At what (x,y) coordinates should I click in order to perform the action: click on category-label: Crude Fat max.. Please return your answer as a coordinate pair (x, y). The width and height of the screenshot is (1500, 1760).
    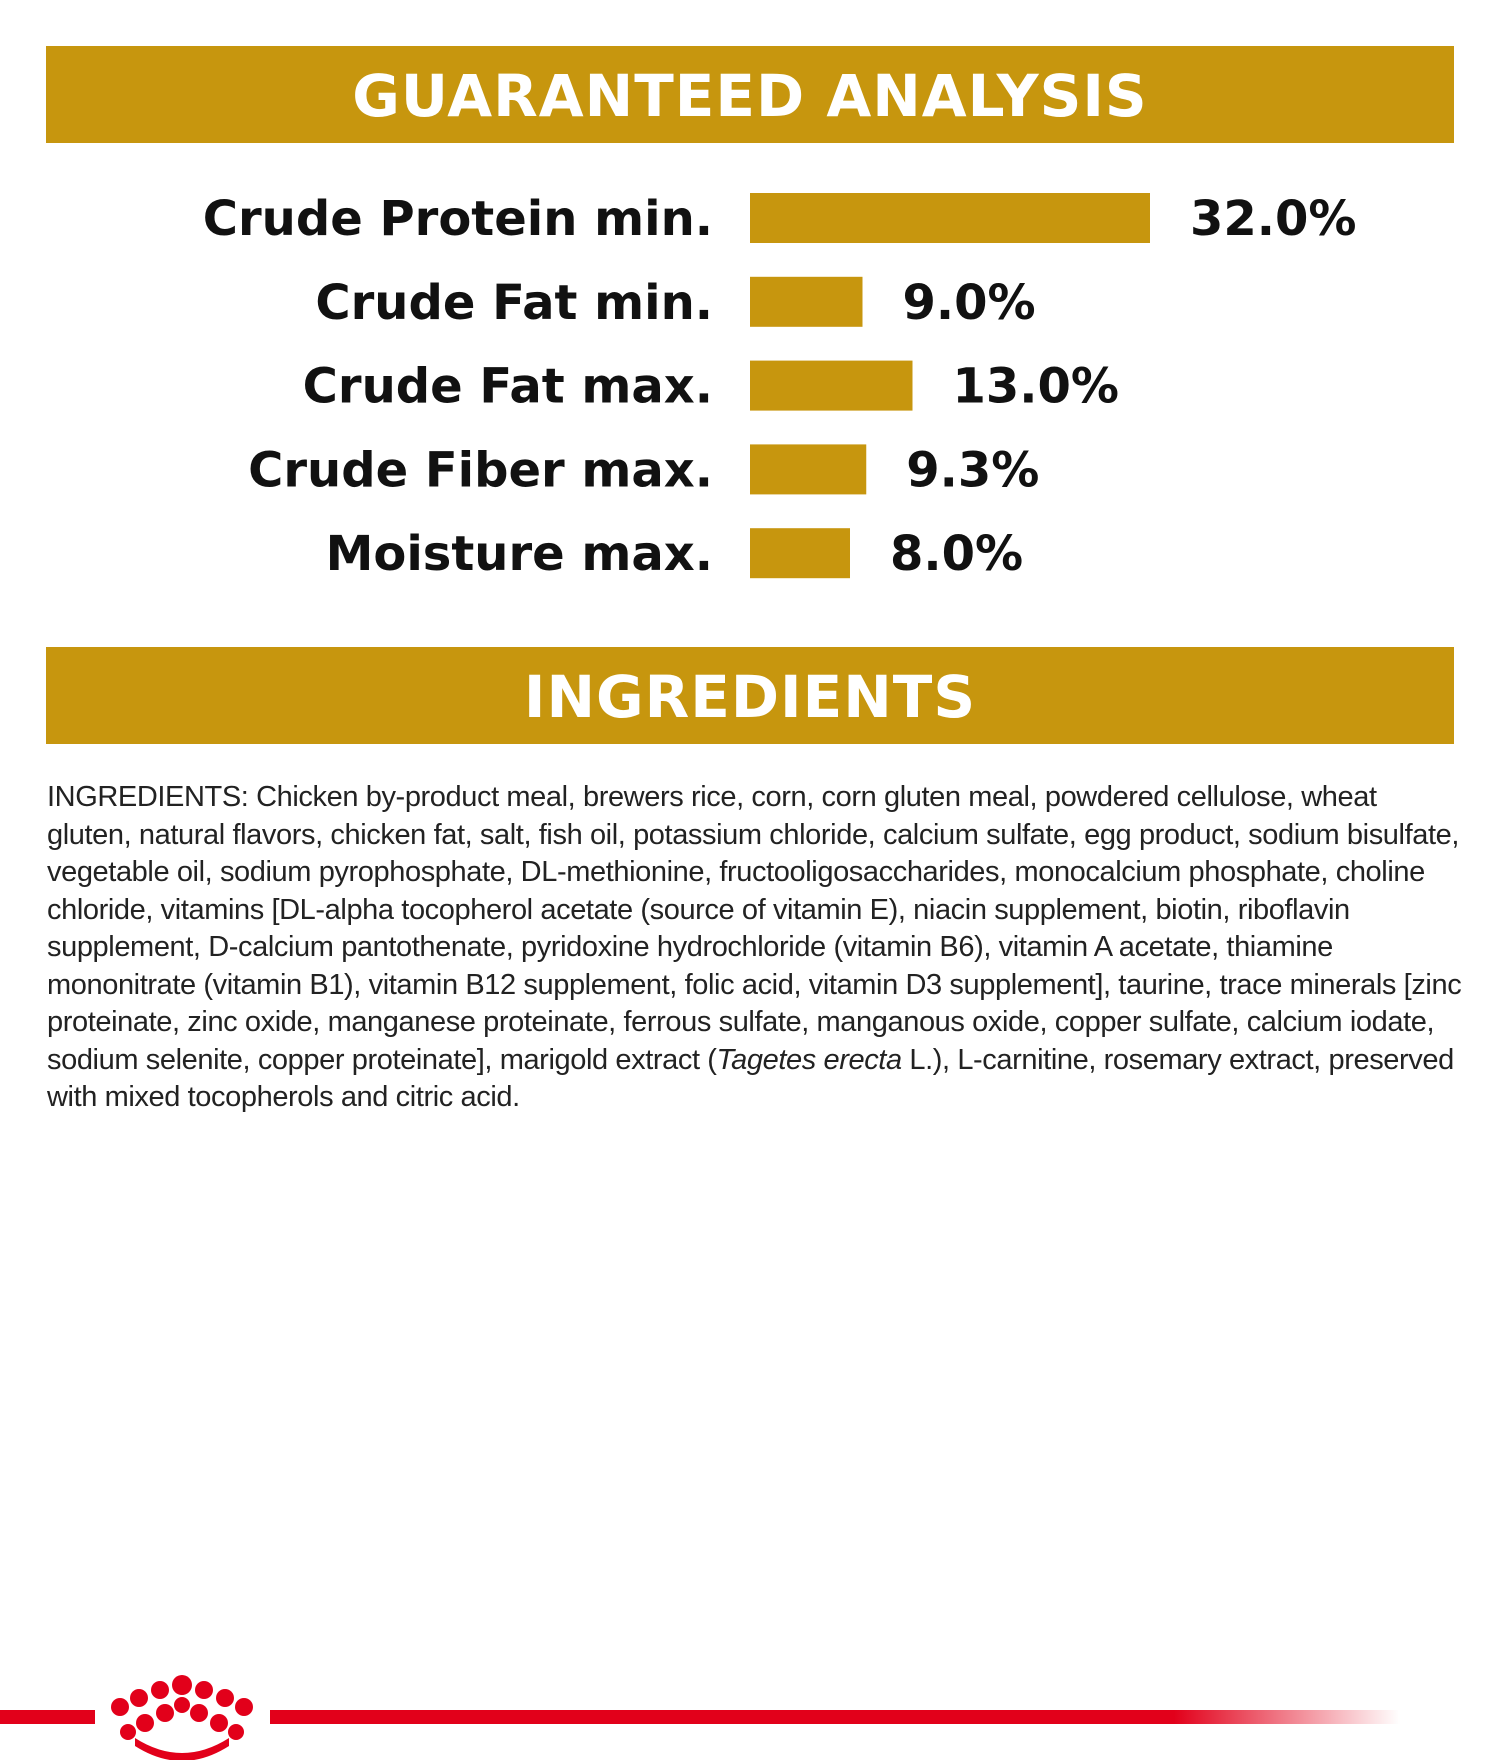
    Looking at the image, I should click on (508, 387).